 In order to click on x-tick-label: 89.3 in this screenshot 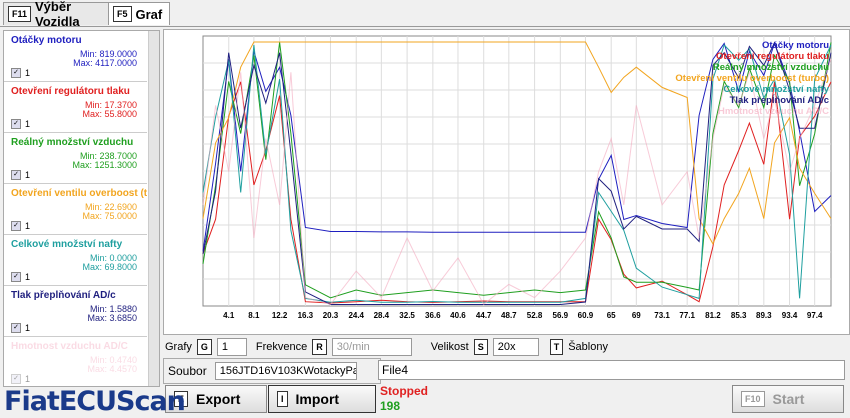, I will do `click(764, 315)`.